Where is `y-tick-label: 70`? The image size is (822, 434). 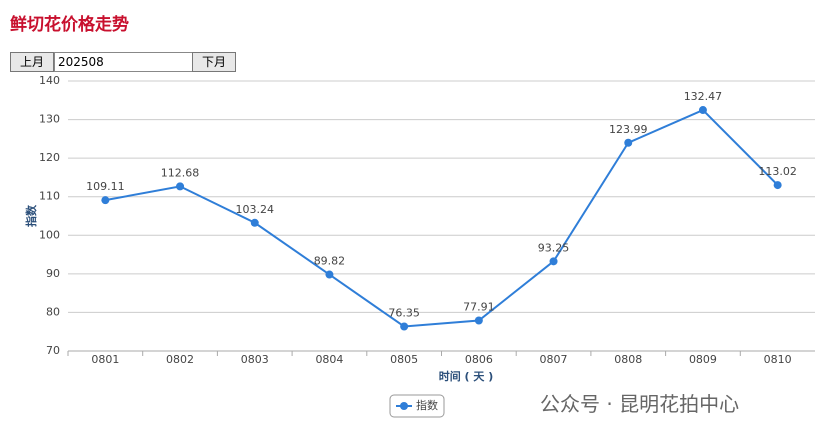 y-tick-label: 70 is located at coordinates (53, 350).